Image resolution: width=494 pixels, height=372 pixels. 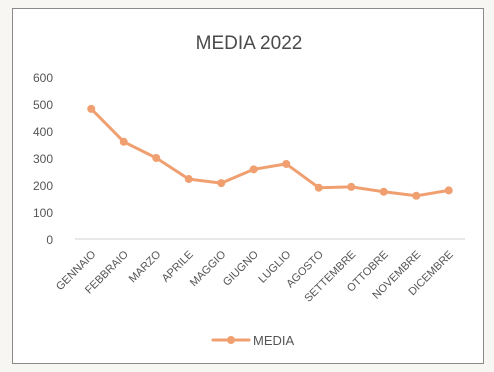 I want to click on x-tick-label: GIUGNO, so click(x=241, y=268).